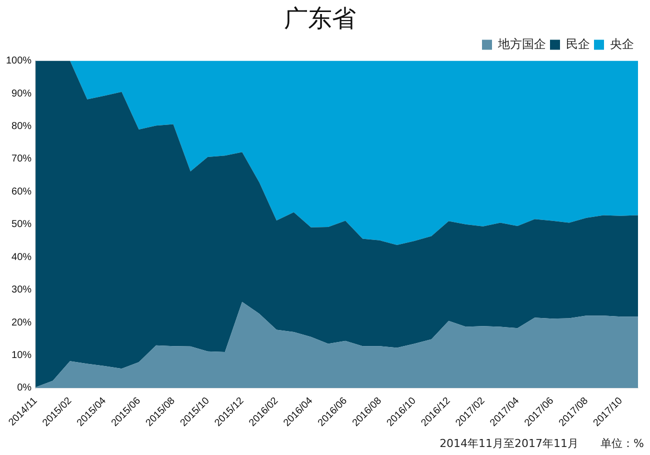  What do you see at coordinates (22, 322) in the screenshot?
I see `y-tick-label: 20%` at bounding box center [22, 322].